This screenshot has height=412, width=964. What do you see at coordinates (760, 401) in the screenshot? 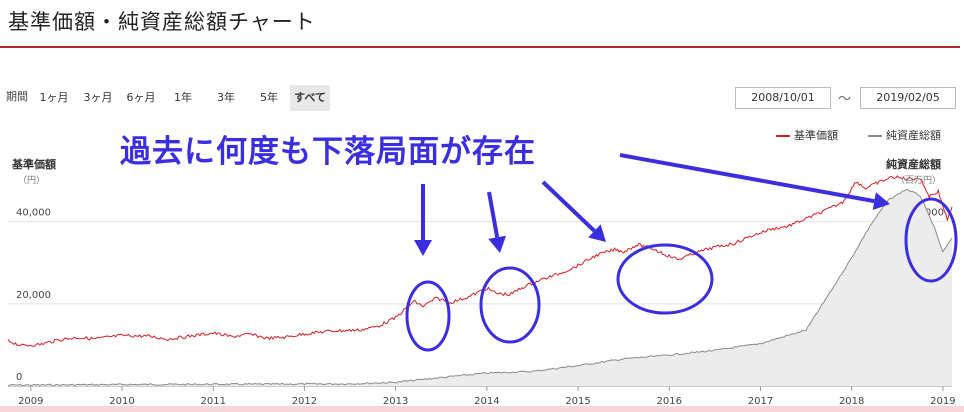
I see `x-tick-label: 2017` at bounding box center [760, 401].